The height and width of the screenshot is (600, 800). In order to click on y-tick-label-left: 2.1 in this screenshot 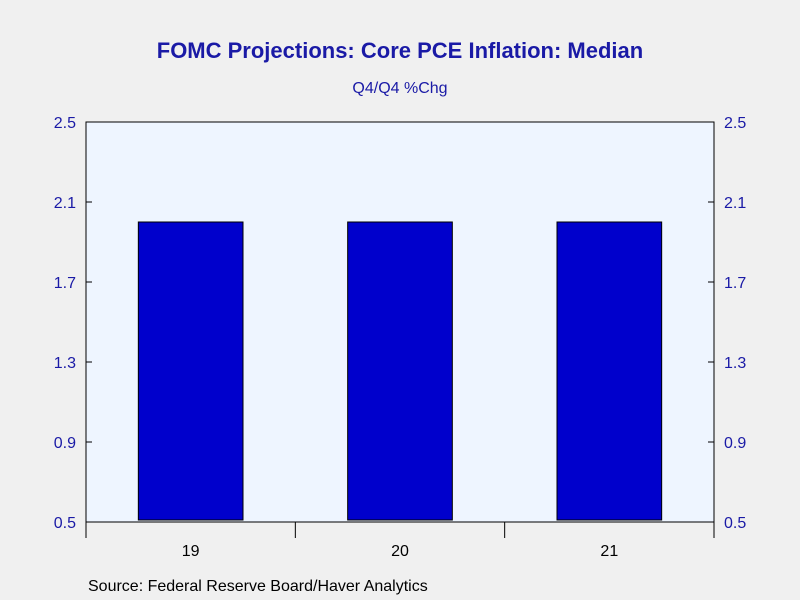, I will do `click(65, 203)`.